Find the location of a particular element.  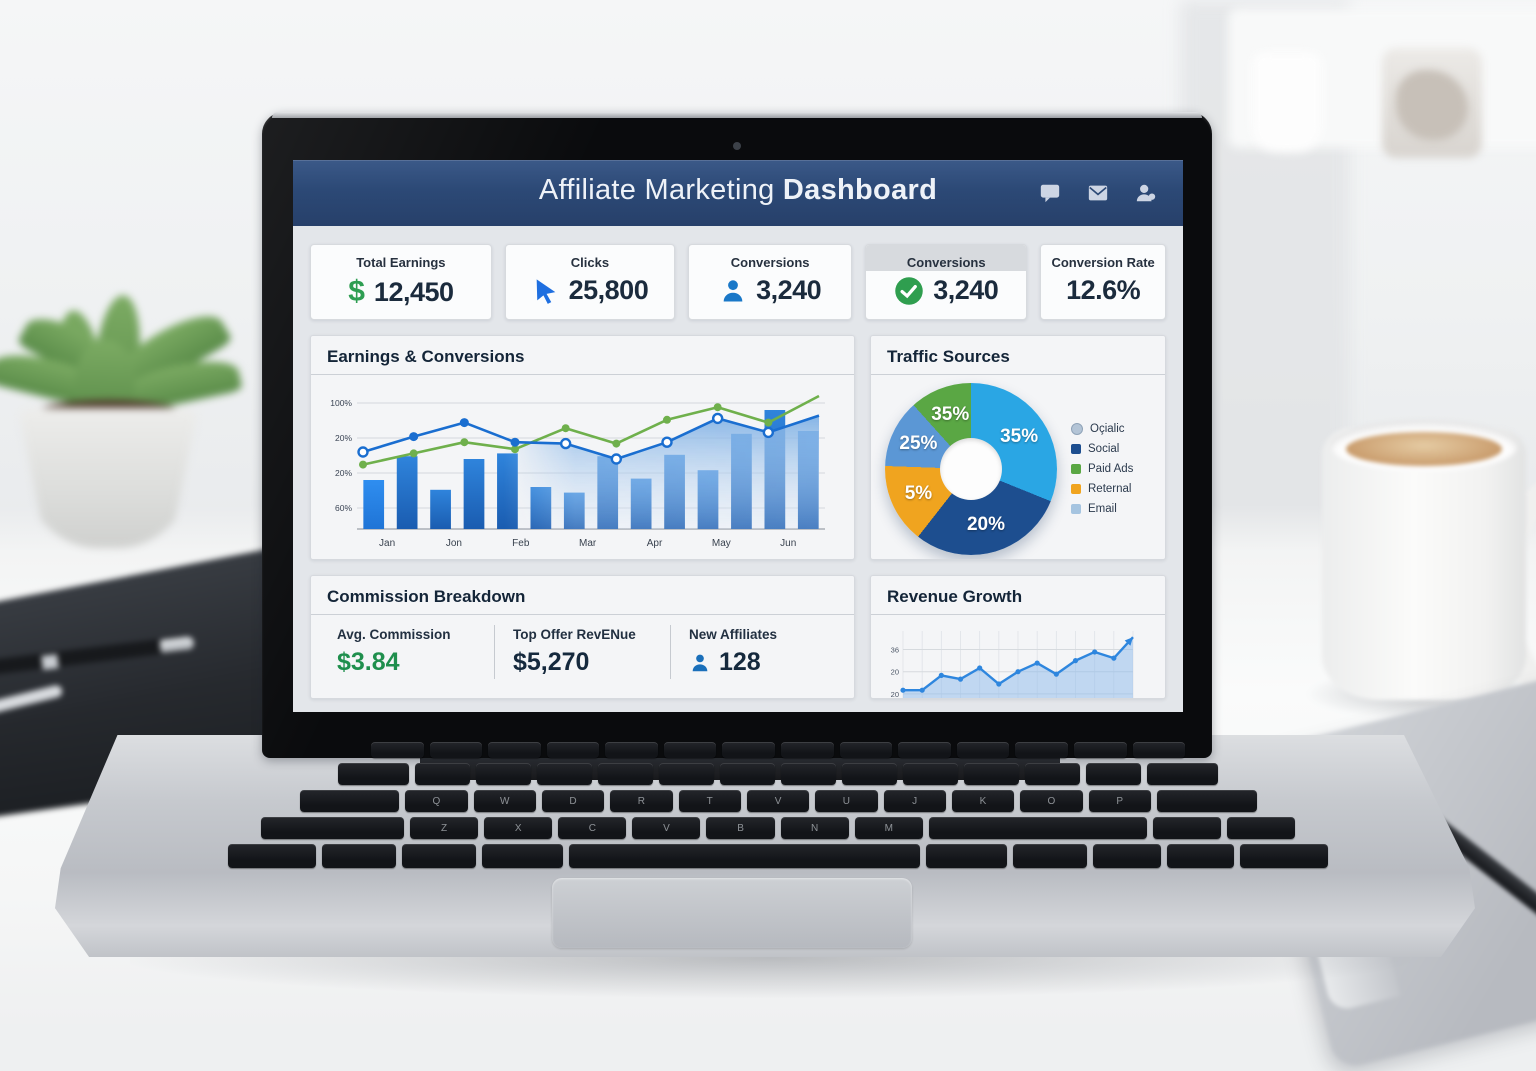

white-vase is located at coordinates (1287, 102).